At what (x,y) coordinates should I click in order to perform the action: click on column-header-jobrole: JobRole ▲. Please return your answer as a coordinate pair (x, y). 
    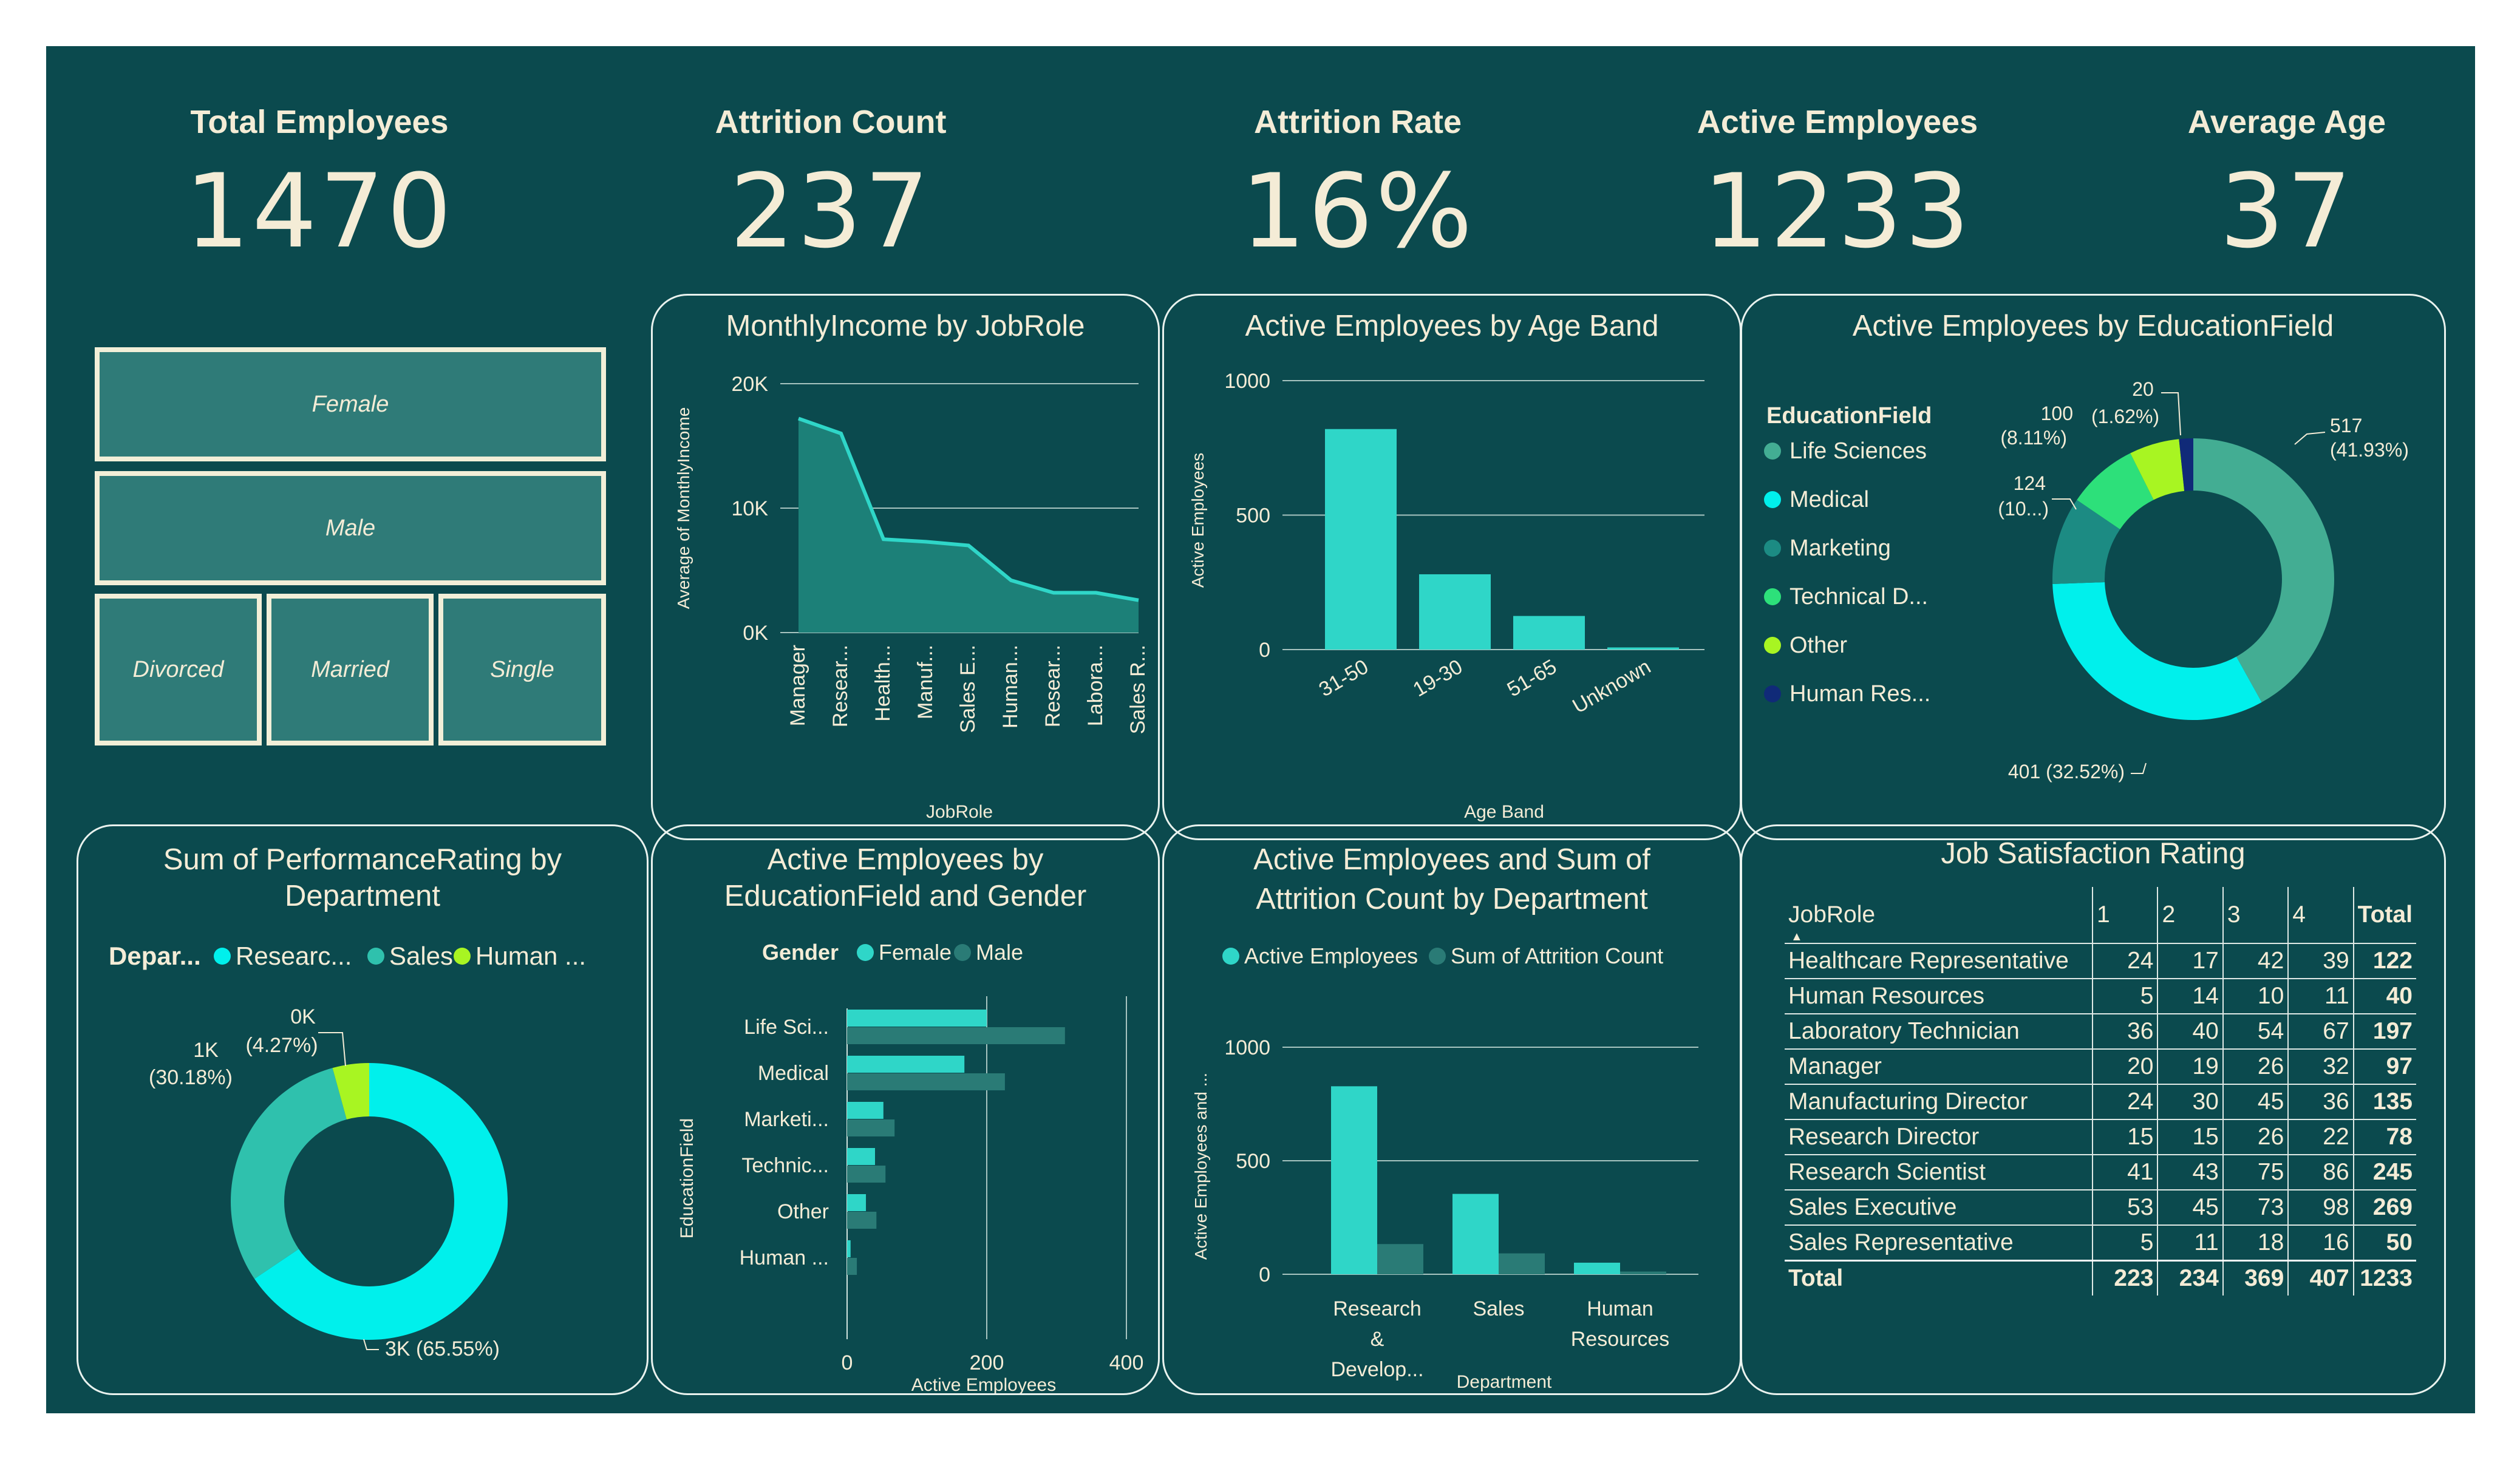
    Looking at the image, I should click on (1939, 915).